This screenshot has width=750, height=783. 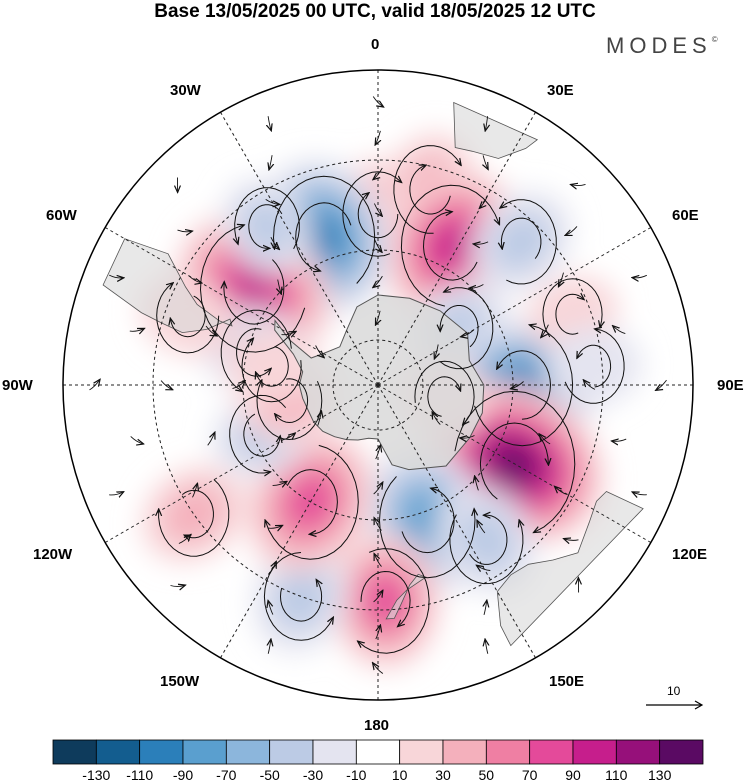 I want to click on brand-logo: MODES©, so click(x=662, y=46).